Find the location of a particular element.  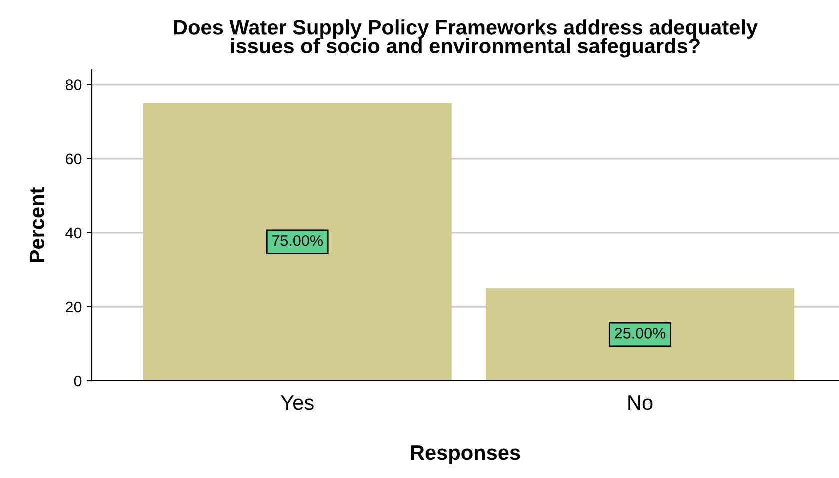

y-tick-label: 0 is located at coordinates (78, 381).